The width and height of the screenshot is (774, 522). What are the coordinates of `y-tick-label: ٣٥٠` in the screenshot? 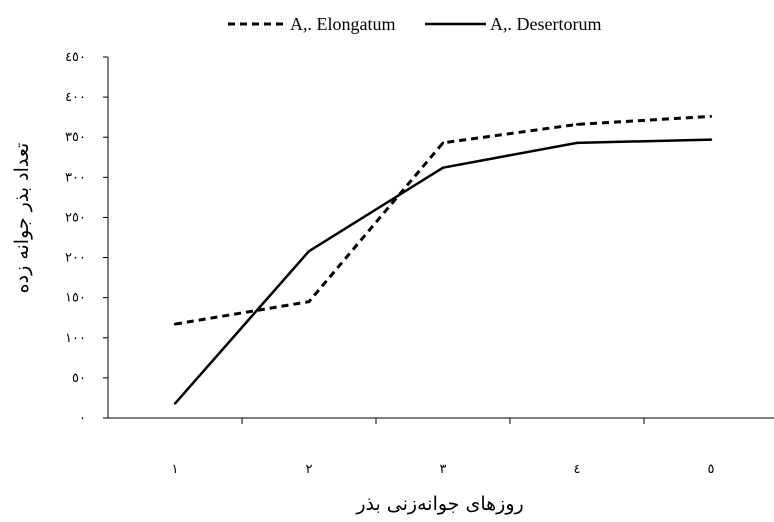 It's located at (75, 137).